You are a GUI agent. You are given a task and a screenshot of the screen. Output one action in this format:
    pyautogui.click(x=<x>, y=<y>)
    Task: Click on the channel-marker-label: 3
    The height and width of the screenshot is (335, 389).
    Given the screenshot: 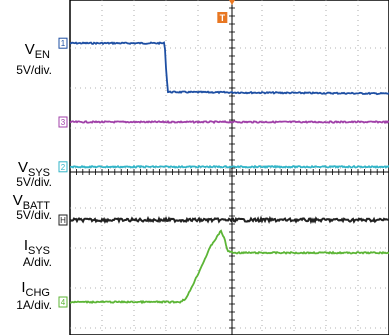 What is the action you would take?
    pyautogui.click(x=63, y=122)
    